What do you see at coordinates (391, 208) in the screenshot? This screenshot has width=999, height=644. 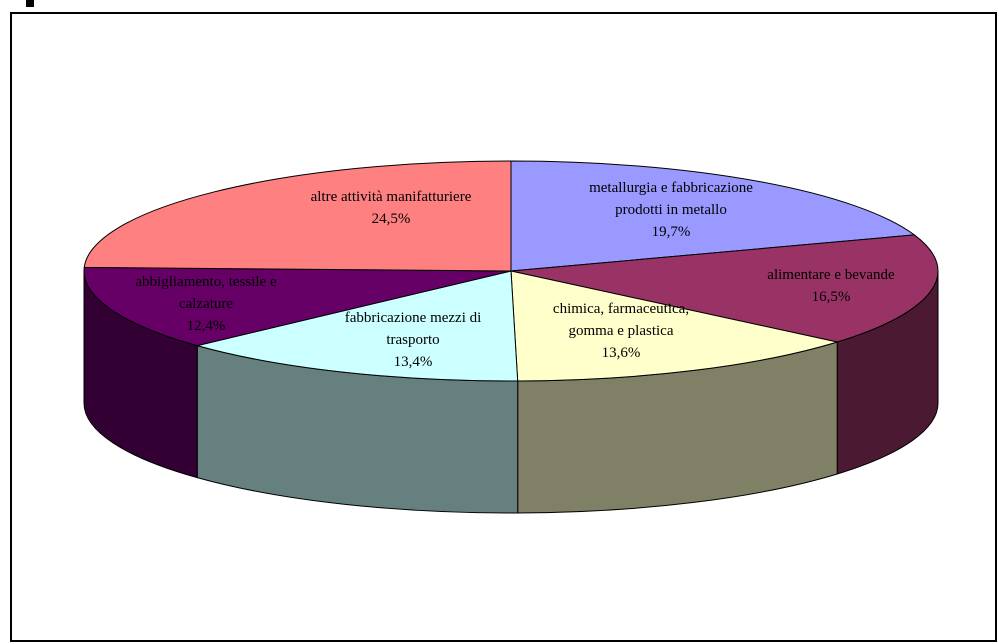 I see `slice-label-5: altre attività manifatturiere 24,5%` at bounding box center [391, 208].